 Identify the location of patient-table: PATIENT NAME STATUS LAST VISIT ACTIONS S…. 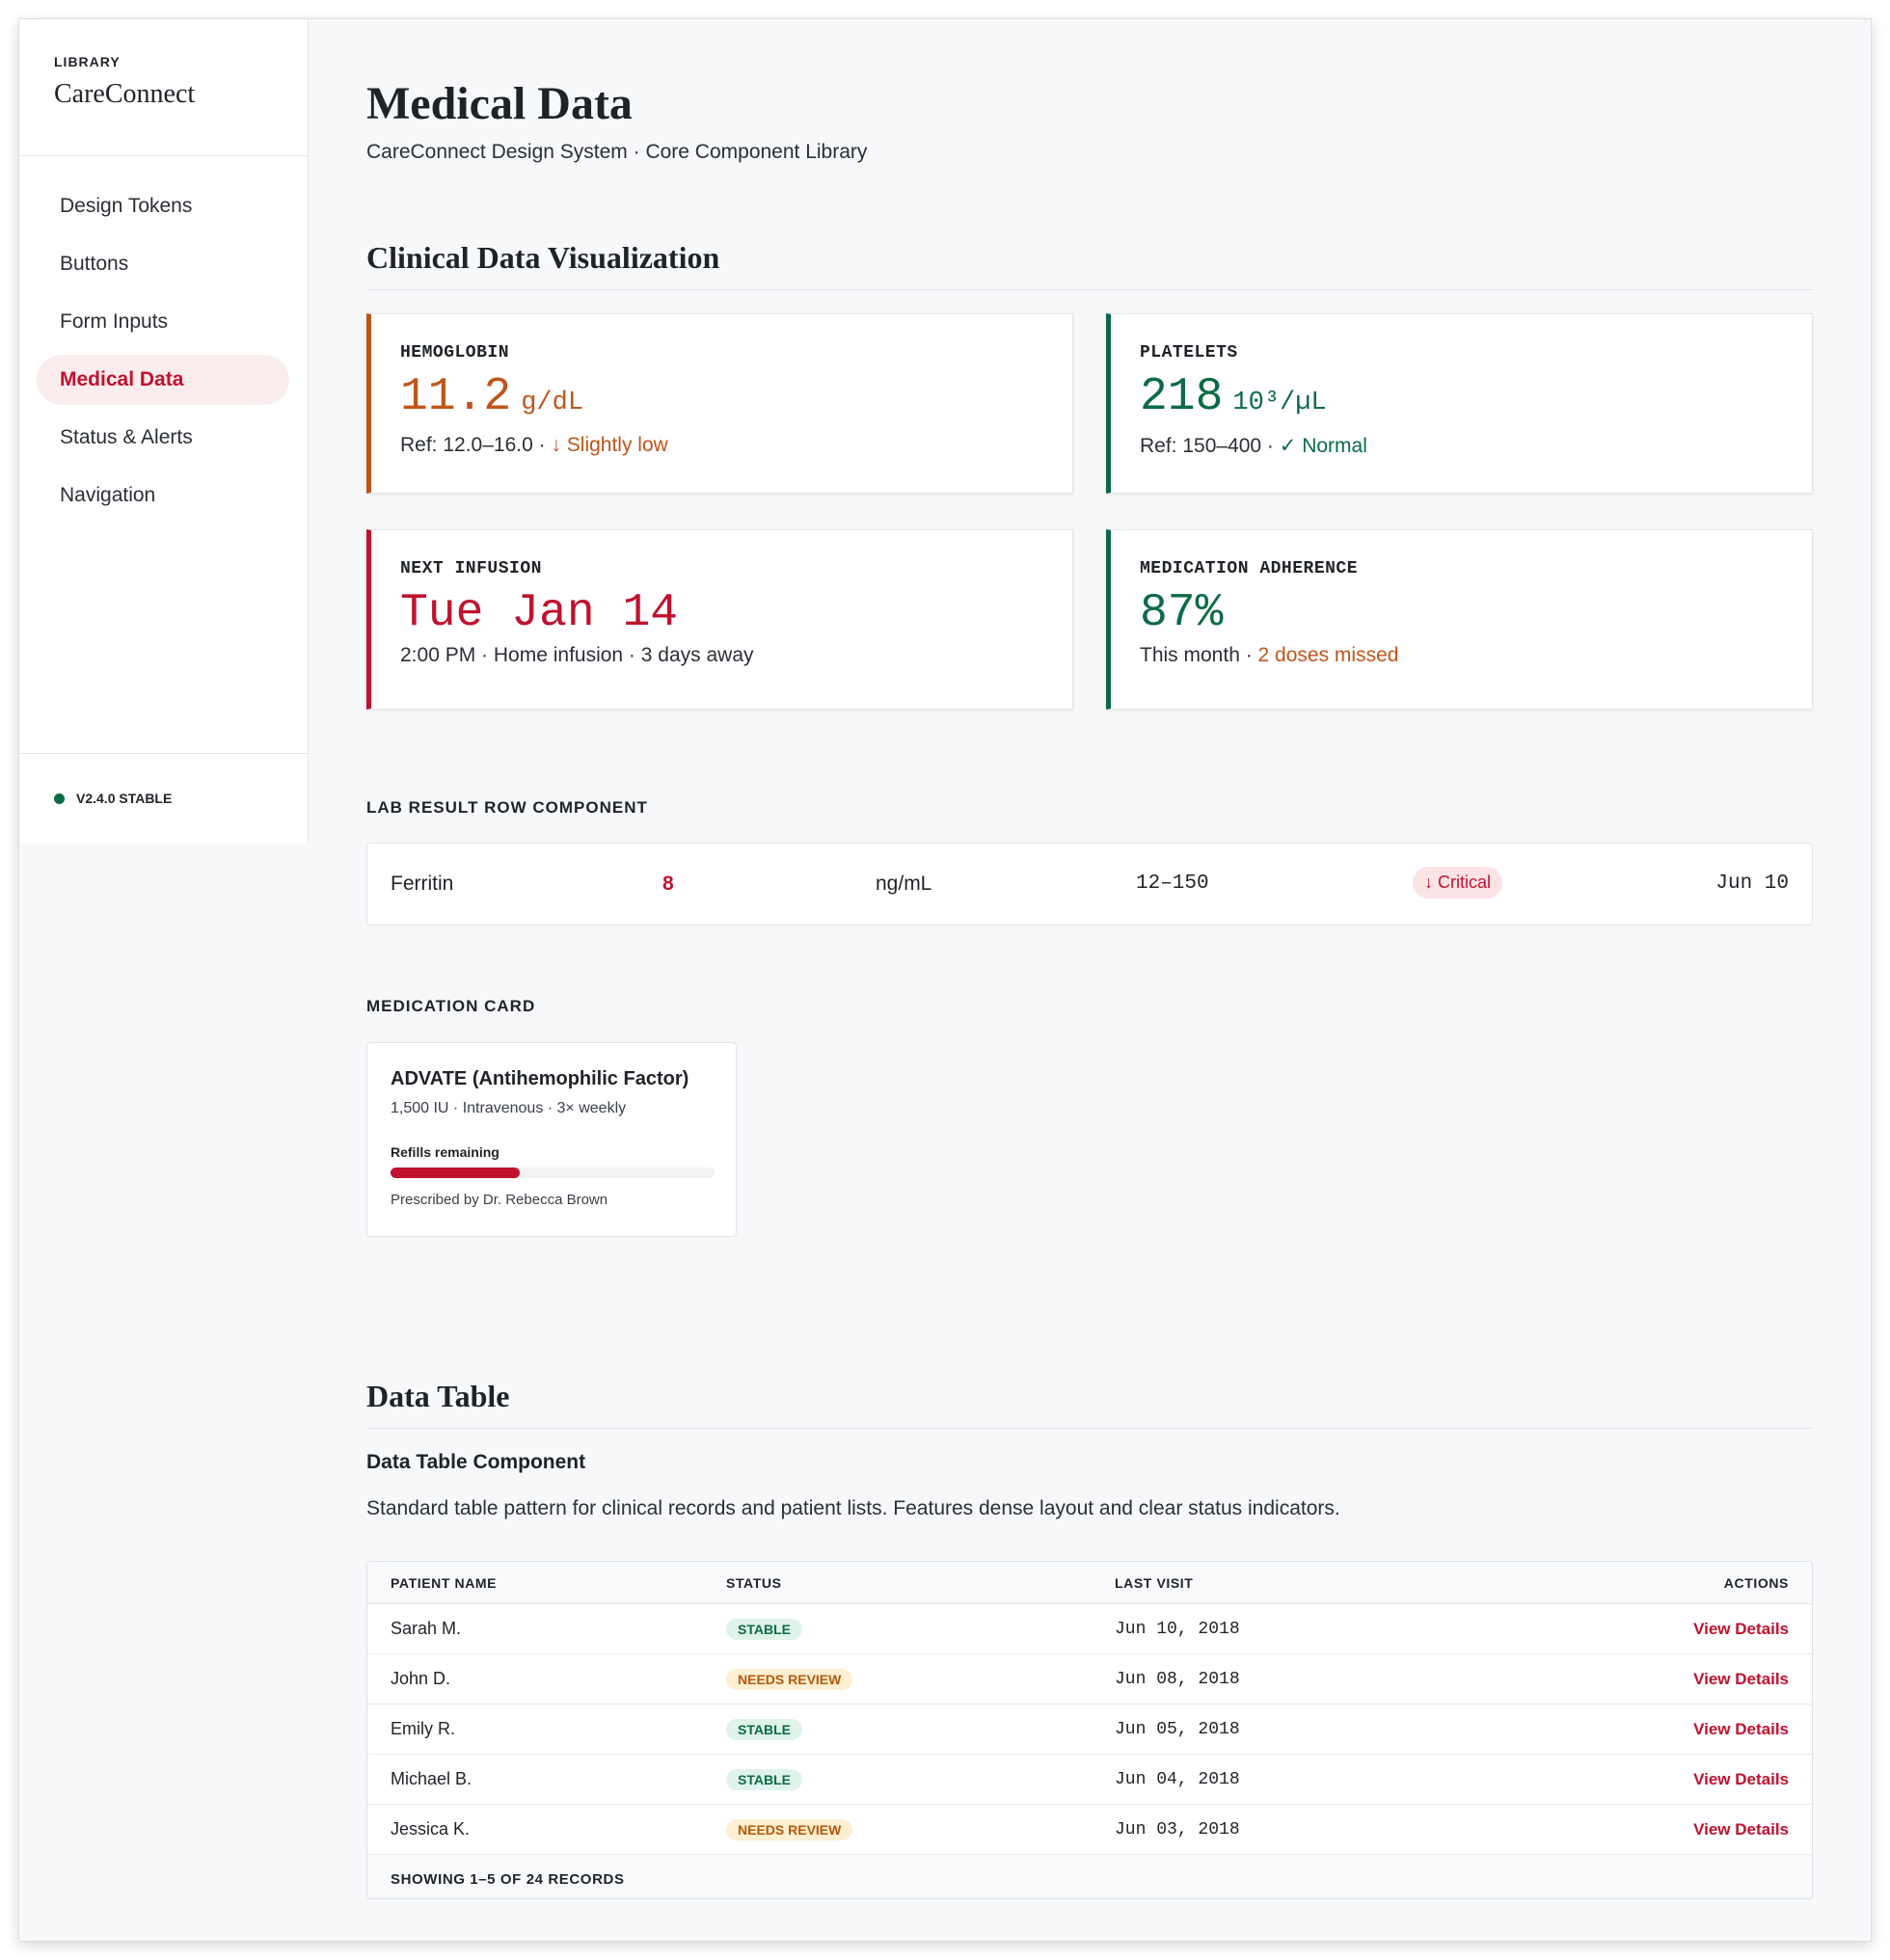
(1089, 1730).